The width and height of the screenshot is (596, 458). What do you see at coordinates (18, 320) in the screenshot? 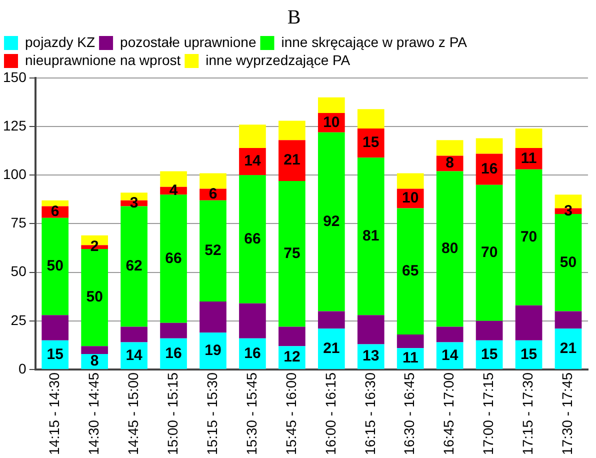
I see `y-tick-label: 25` at bounding box center [18, 320].